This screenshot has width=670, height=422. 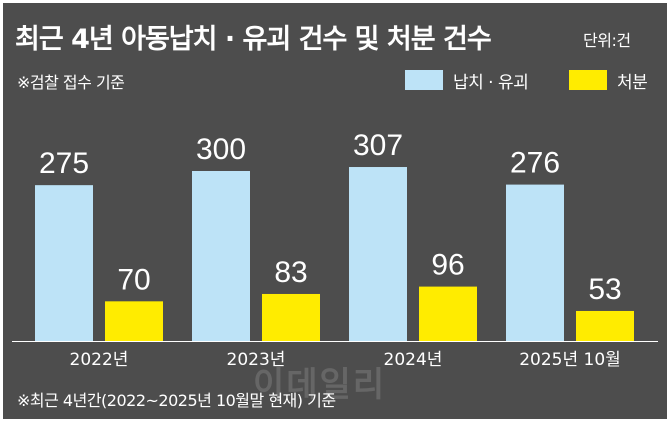 What do you see at coordinates (588, 80) in the screenshot?
I see `legend-swatch-disposition` at bounding box center [588, 80].